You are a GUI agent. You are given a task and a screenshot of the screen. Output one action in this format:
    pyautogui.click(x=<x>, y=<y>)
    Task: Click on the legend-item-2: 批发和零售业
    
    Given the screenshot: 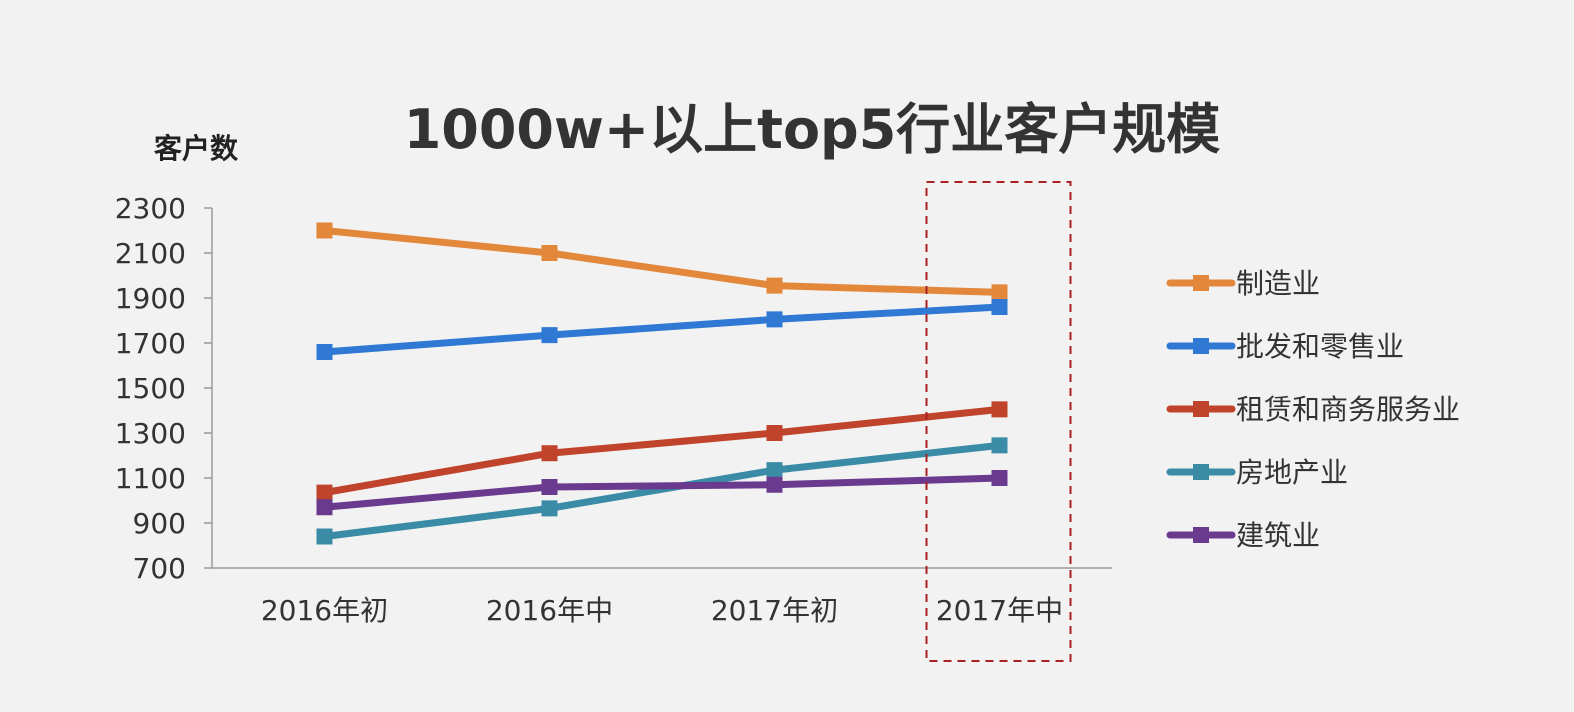 What is the action you would take?
    pyautogui.click(x=1285, y=346)
    